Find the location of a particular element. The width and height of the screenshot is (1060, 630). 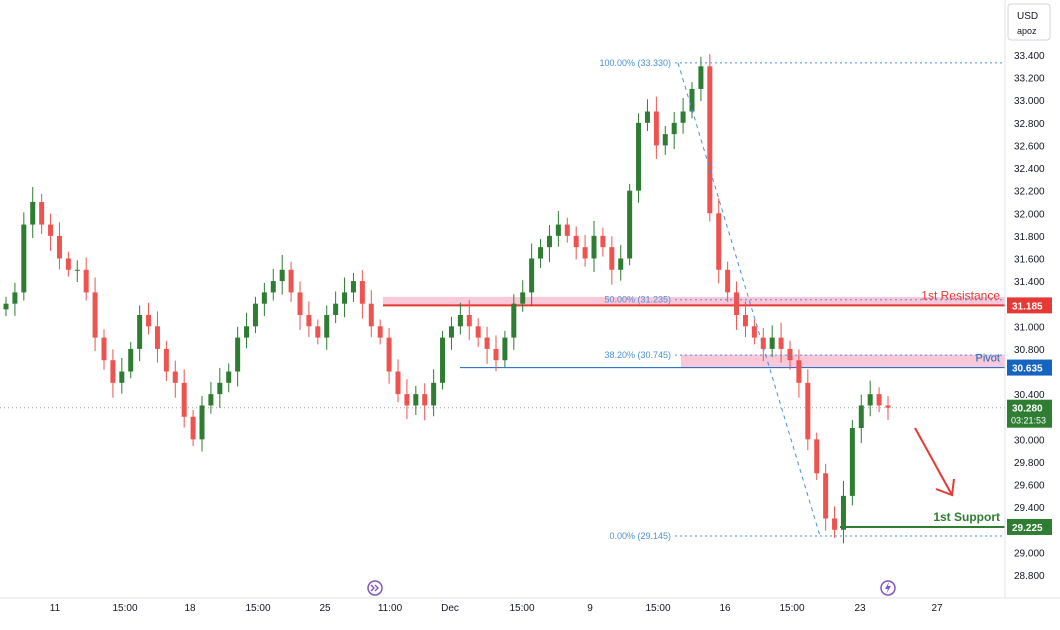

y-tick-label: 31.400 is located at coordinates (1029, 282).